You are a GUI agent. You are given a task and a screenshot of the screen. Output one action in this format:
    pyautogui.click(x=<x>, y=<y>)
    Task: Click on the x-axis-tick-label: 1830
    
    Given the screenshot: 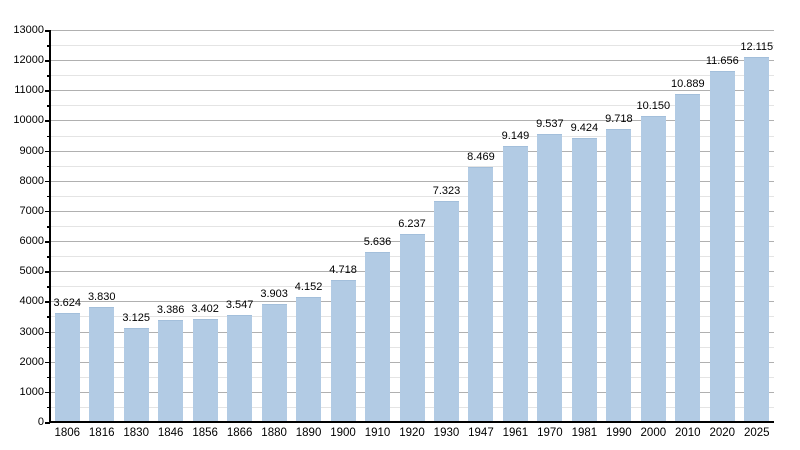 What is the action you would take?
    pyautogui.click(x=136, y=433)
    